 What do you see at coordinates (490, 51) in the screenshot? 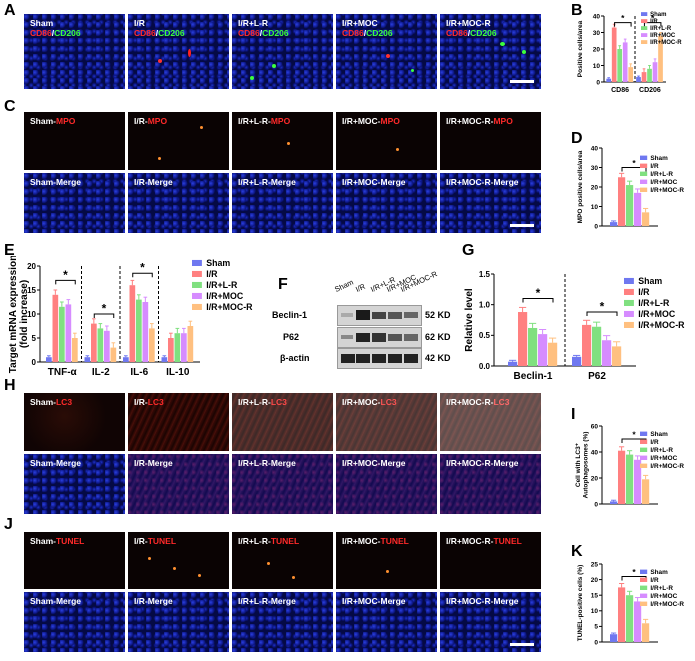
I see `micrograph-a-mocr: I/R+MOC-R CD86/CD206` at bounding box center [490, 51].